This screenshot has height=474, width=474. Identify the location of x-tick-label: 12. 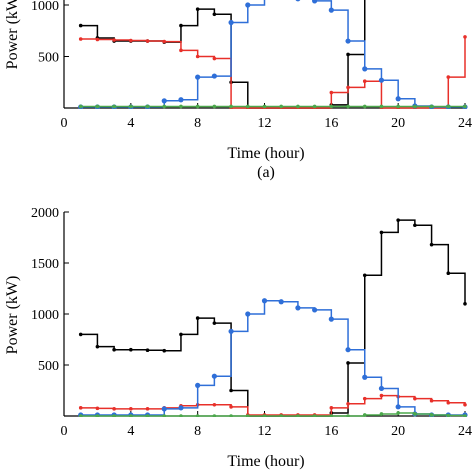
(265, 431).